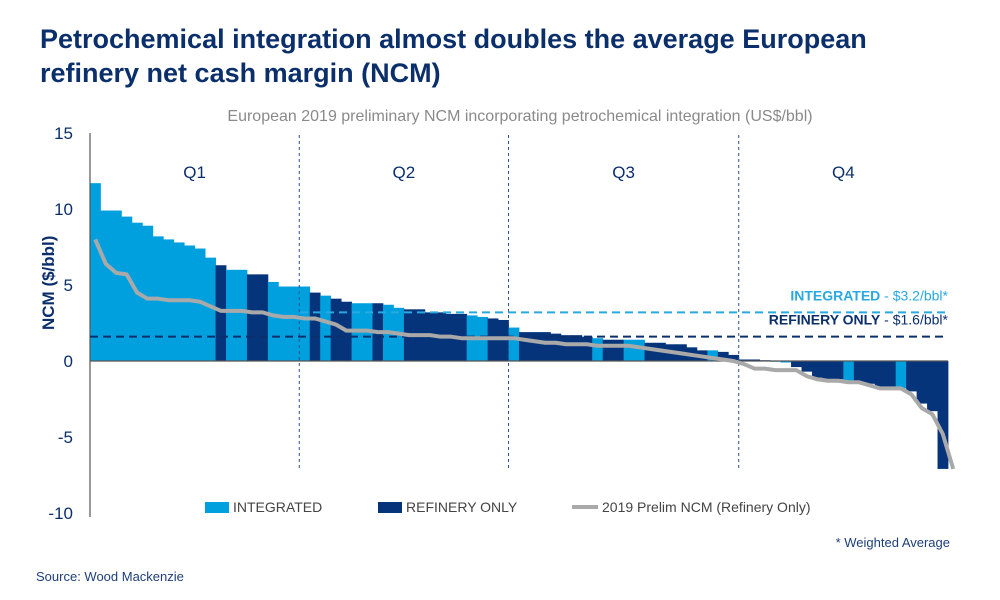  Describe the element at coordinates (825, 320) in the screenshot. I see `average-name: REFINERY ONLY` at that location.